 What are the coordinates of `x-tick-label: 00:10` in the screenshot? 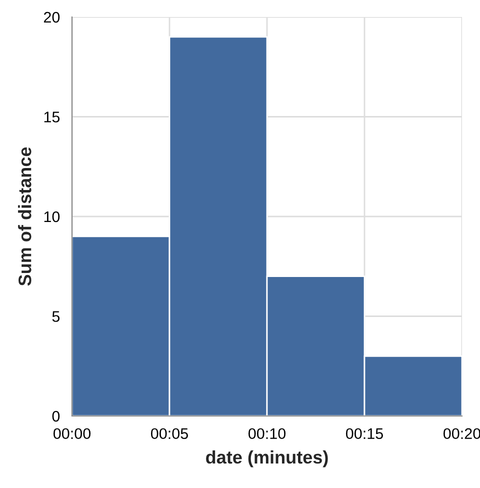 It's located at (267, 434).